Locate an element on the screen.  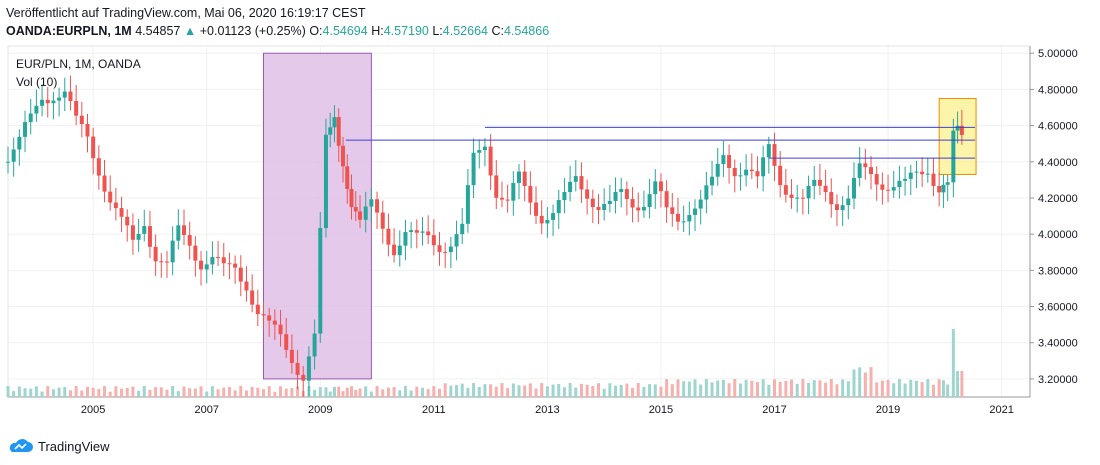
x-tick-label: 2021 is located at coordinates (1001, 410).